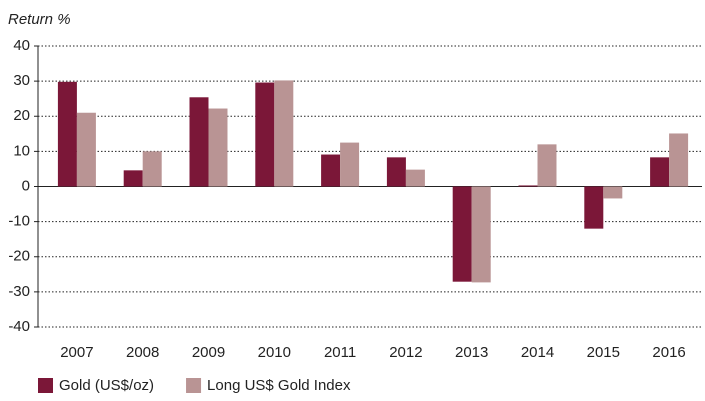  Describe the element at coordinates (340, 352) in the screenshot. I see `x-tick-label: 2011` at that location.